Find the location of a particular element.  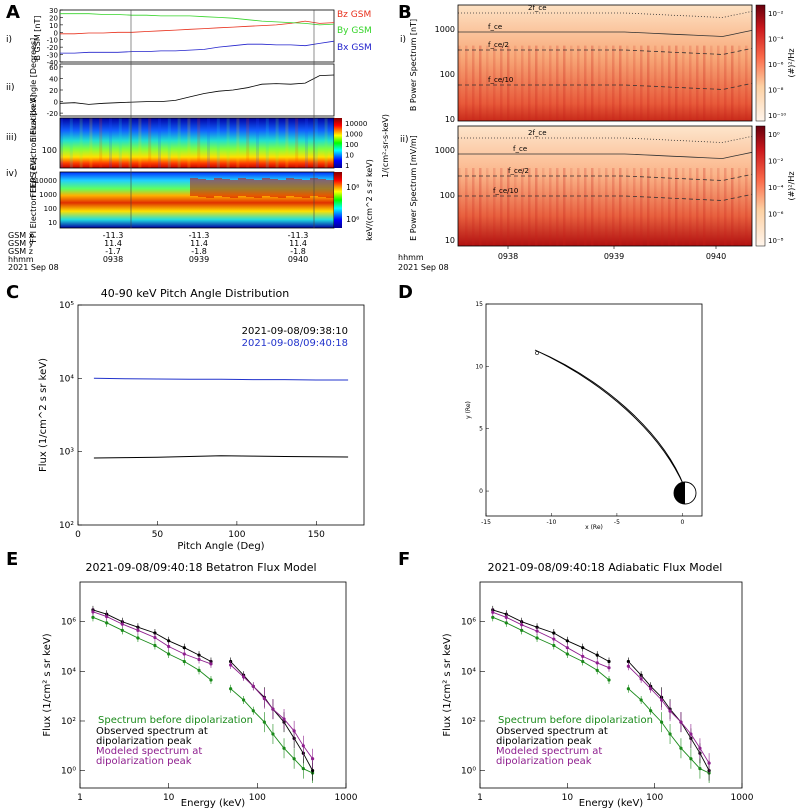

b-ii-sublabel: ii) is located at coordinates (404, 140).